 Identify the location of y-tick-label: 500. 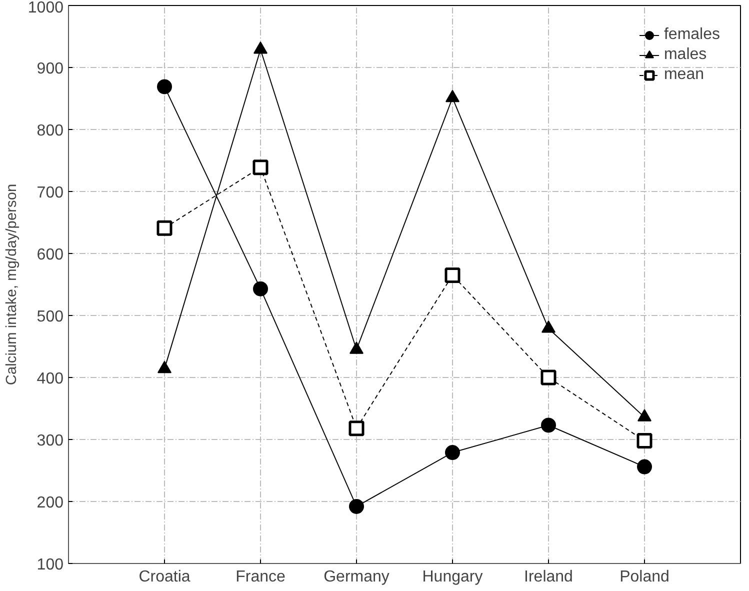
(50, 317).